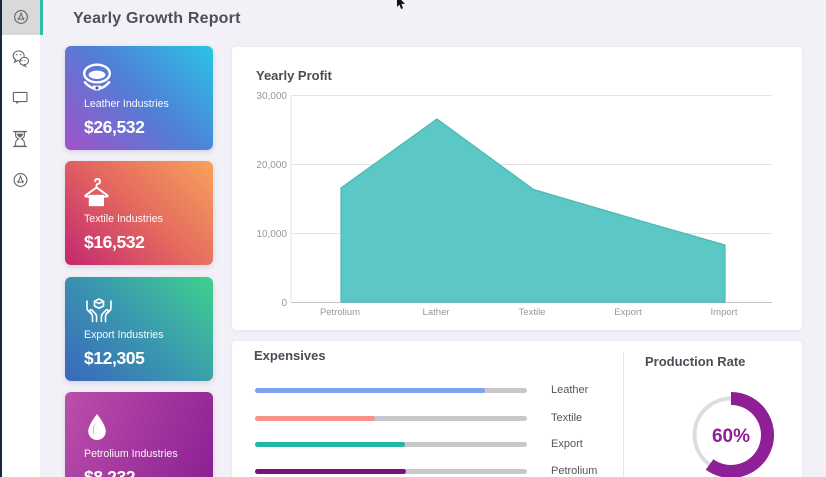 This screenshot has height=477, width=826. Describe the element at coordinates (271, 234) in the screenshot. I see `svg-text: 10,000` at that location.